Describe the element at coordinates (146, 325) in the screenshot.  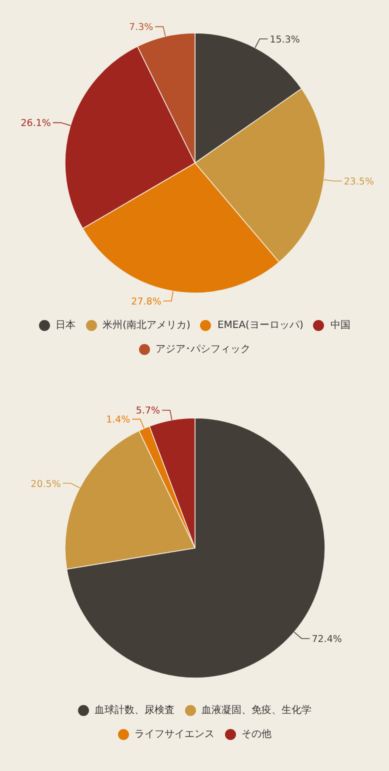
I see `legend-label: 米州(南北アメリカ)` at that location.